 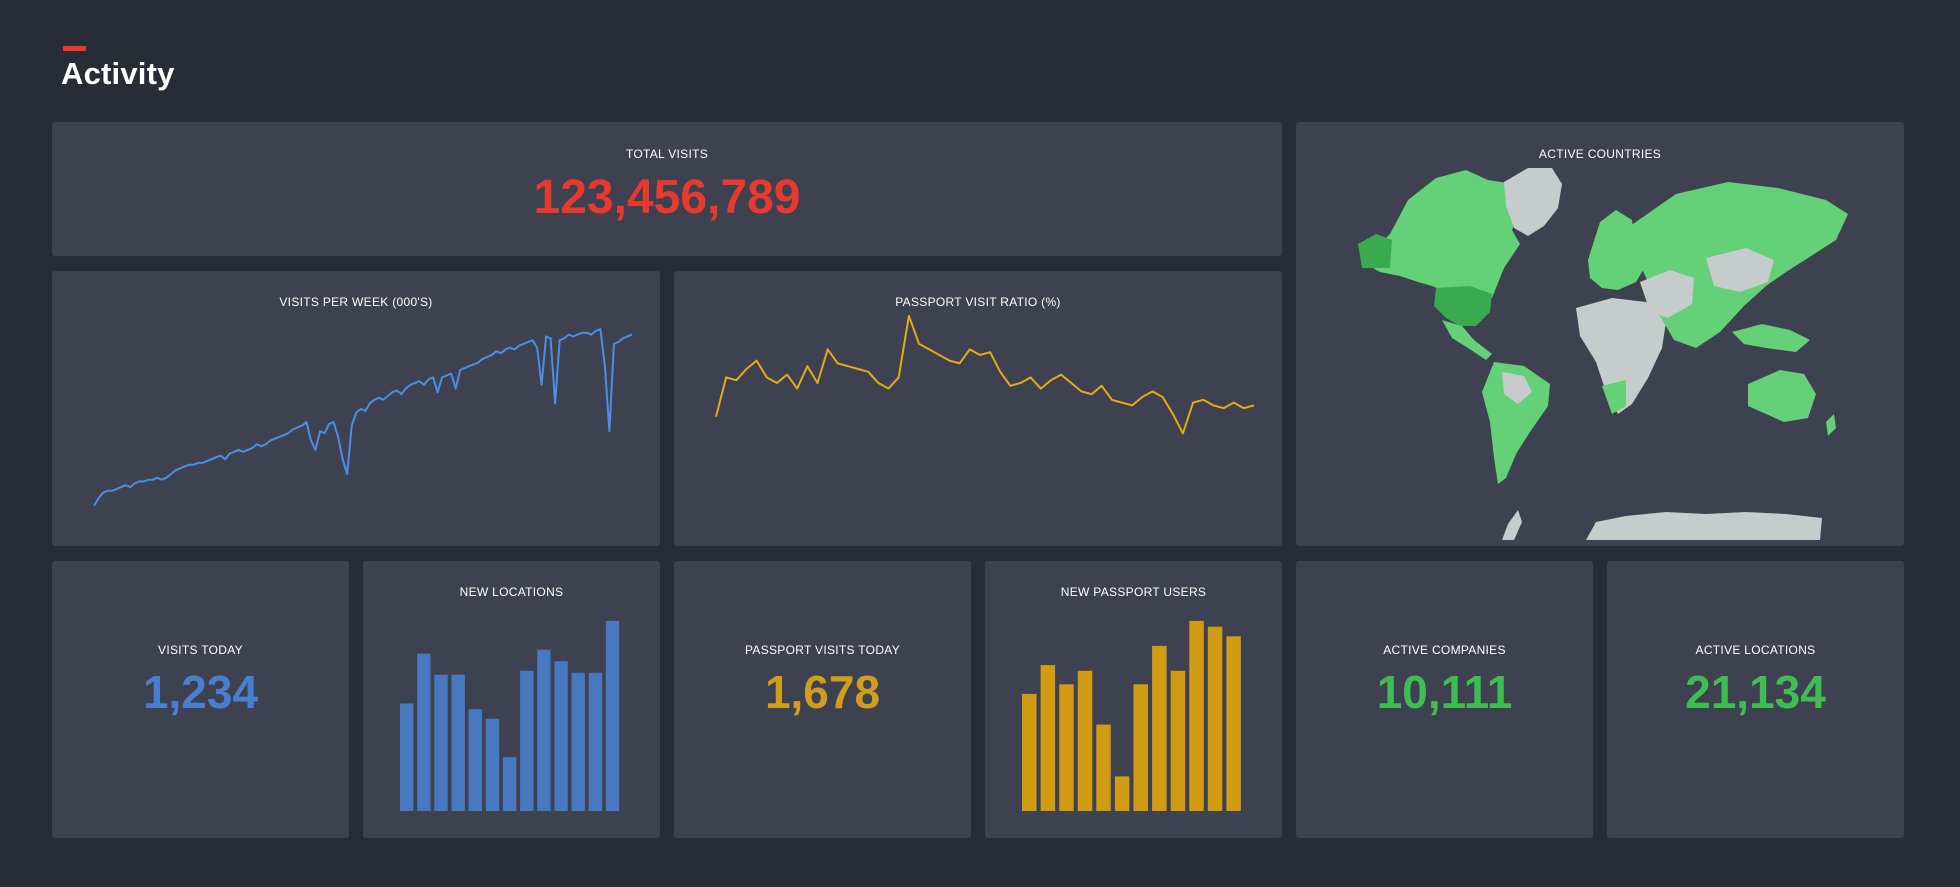 What do you see at coordinates (1740, 270) in the screenshot?
I see `map-region-china` at bounding box center [1740, 270].